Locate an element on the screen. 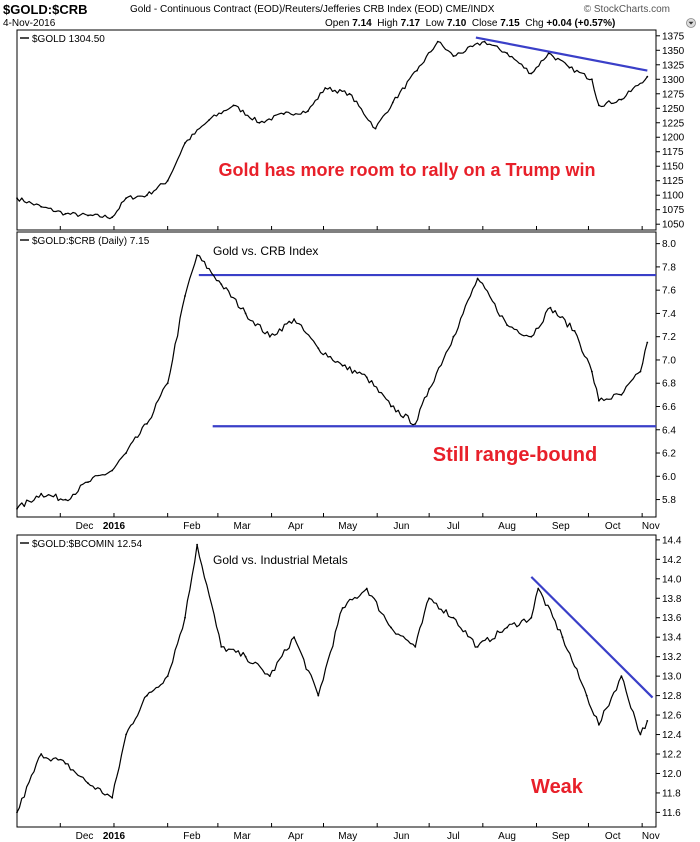 Image resolution: width=700 pixels, height=842 pixels. open-value: 7.14 is located at coordinates (362, 23).